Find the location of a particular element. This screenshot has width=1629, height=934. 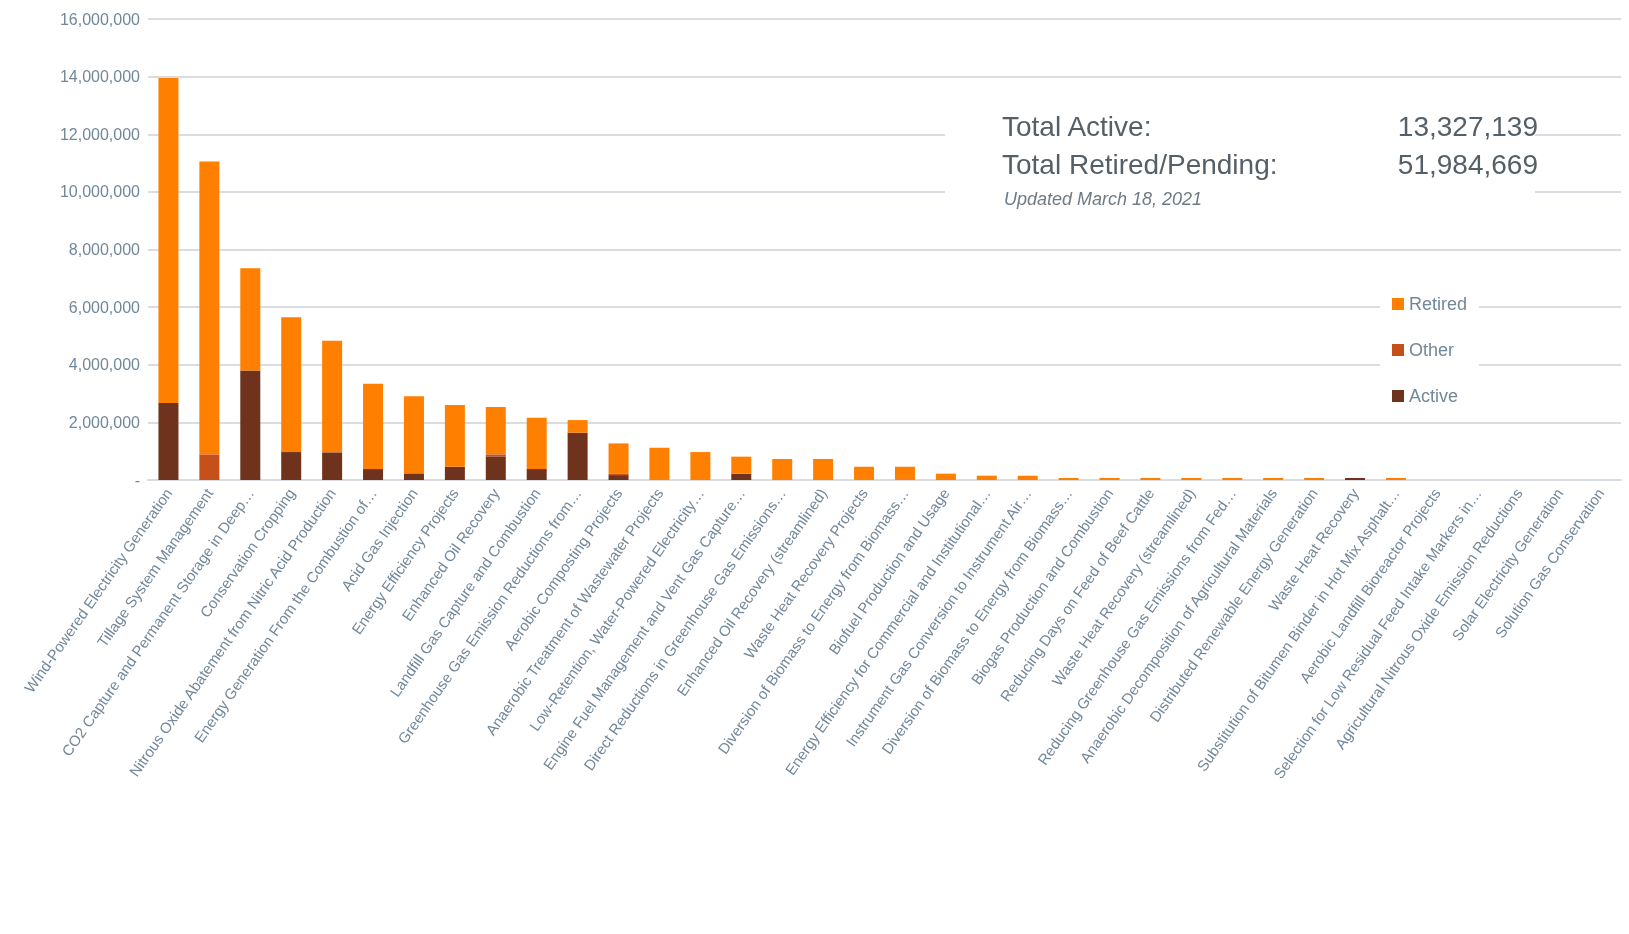

y-tick-label: 4,000,000 is located at coordinates (104, 365).